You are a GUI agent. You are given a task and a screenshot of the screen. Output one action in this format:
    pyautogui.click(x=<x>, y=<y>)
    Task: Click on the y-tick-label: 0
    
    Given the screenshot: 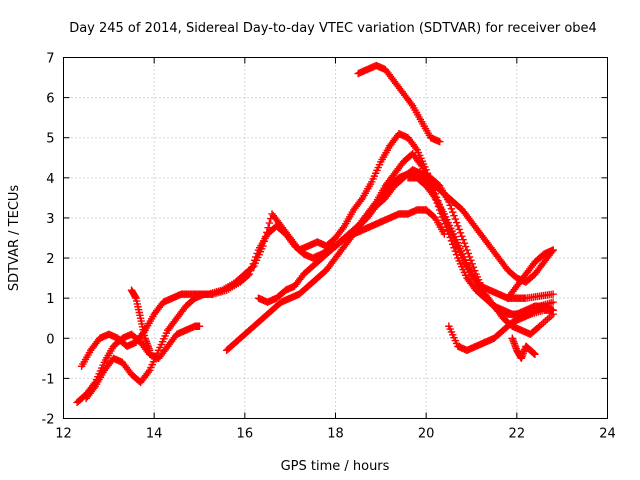 What is the action you would take?
    pyautogui.click(x=50, y=339)
    